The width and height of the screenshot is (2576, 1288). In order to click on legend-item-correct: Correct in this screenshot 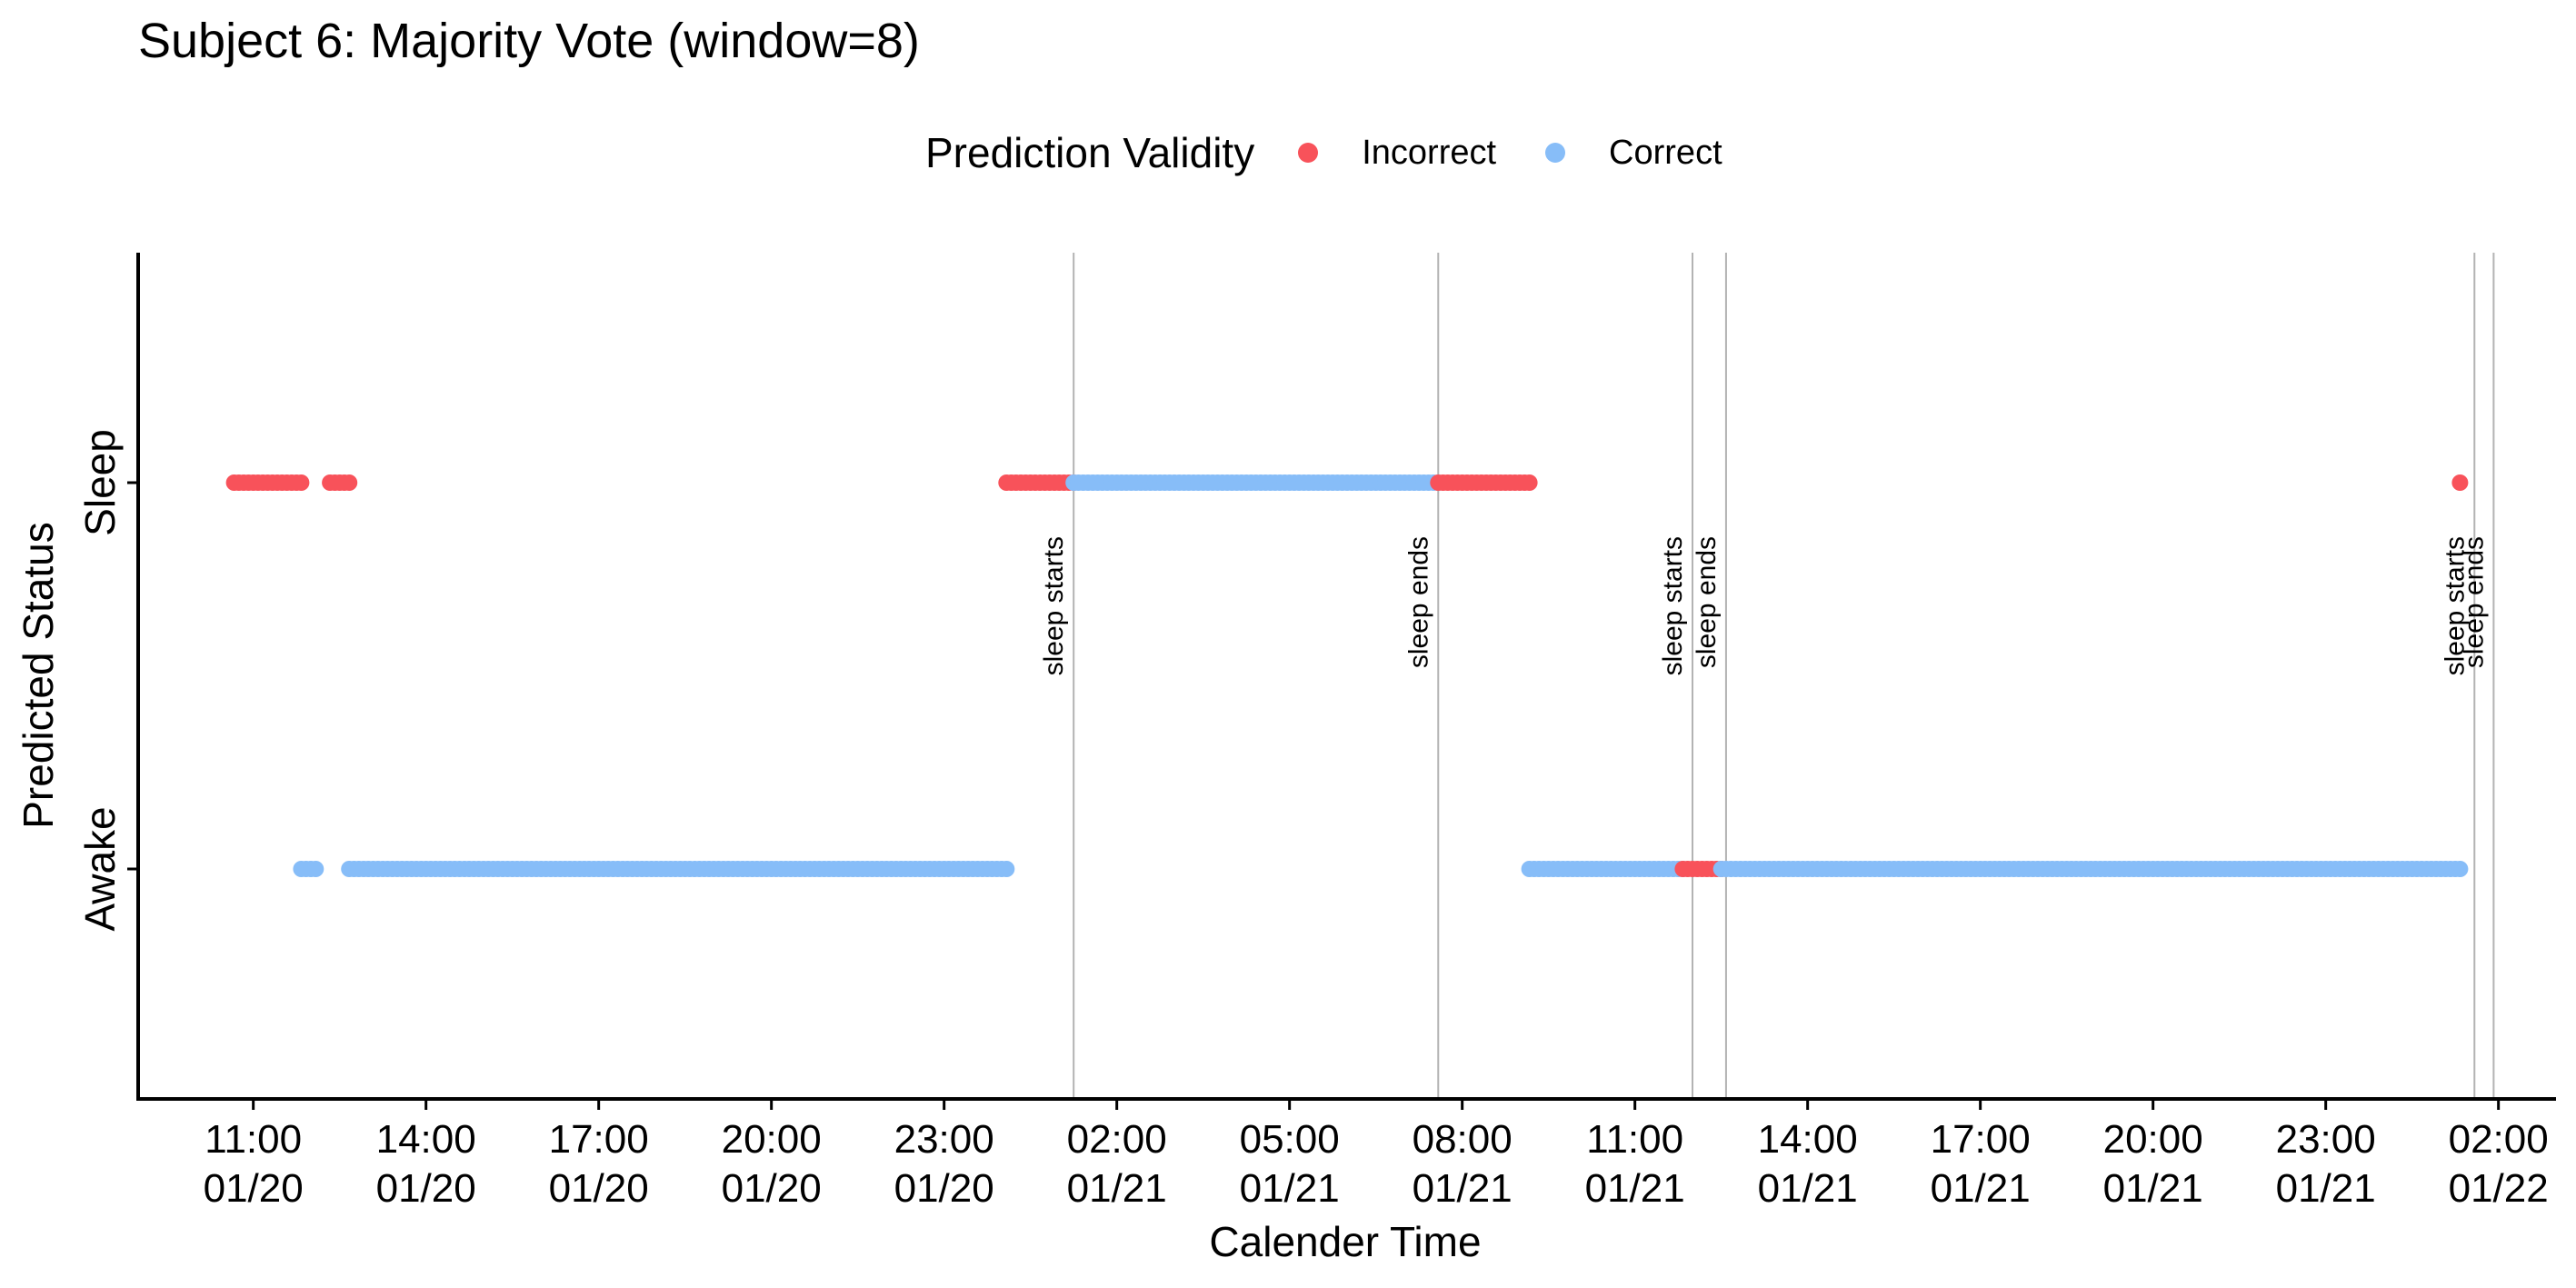, I will do `click(1633, 153)`.